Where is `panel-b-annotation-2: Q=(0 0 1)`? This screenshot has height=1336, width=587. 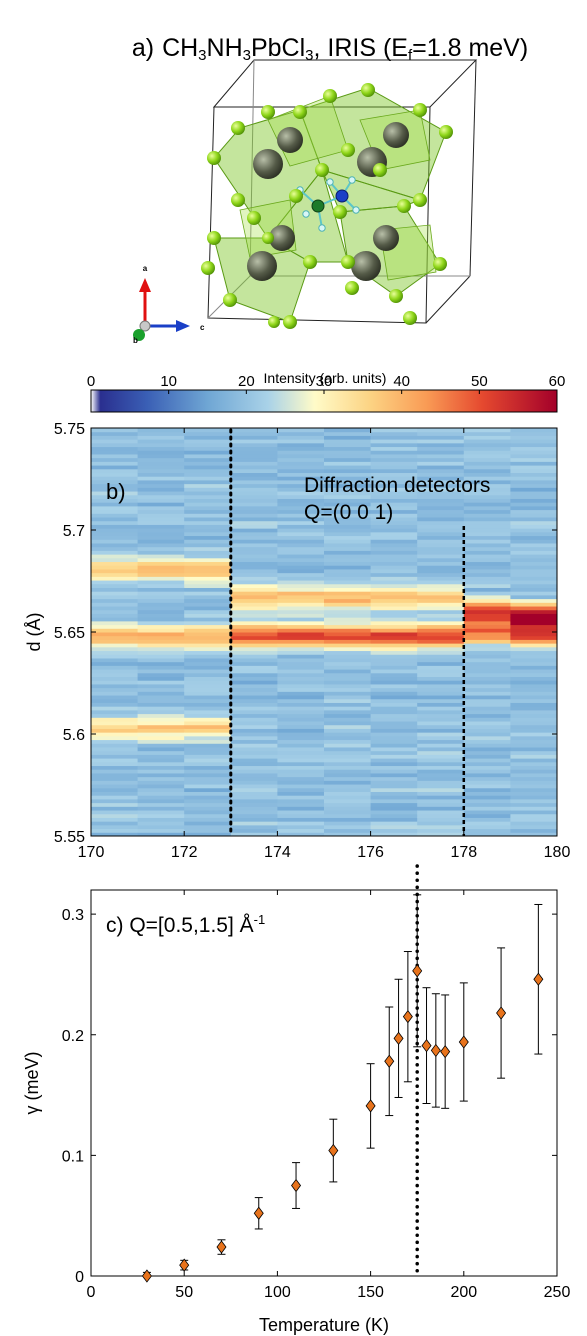 panel-b-annotation-2: Q=(0 0 1) is located at coordinates (348, 512).